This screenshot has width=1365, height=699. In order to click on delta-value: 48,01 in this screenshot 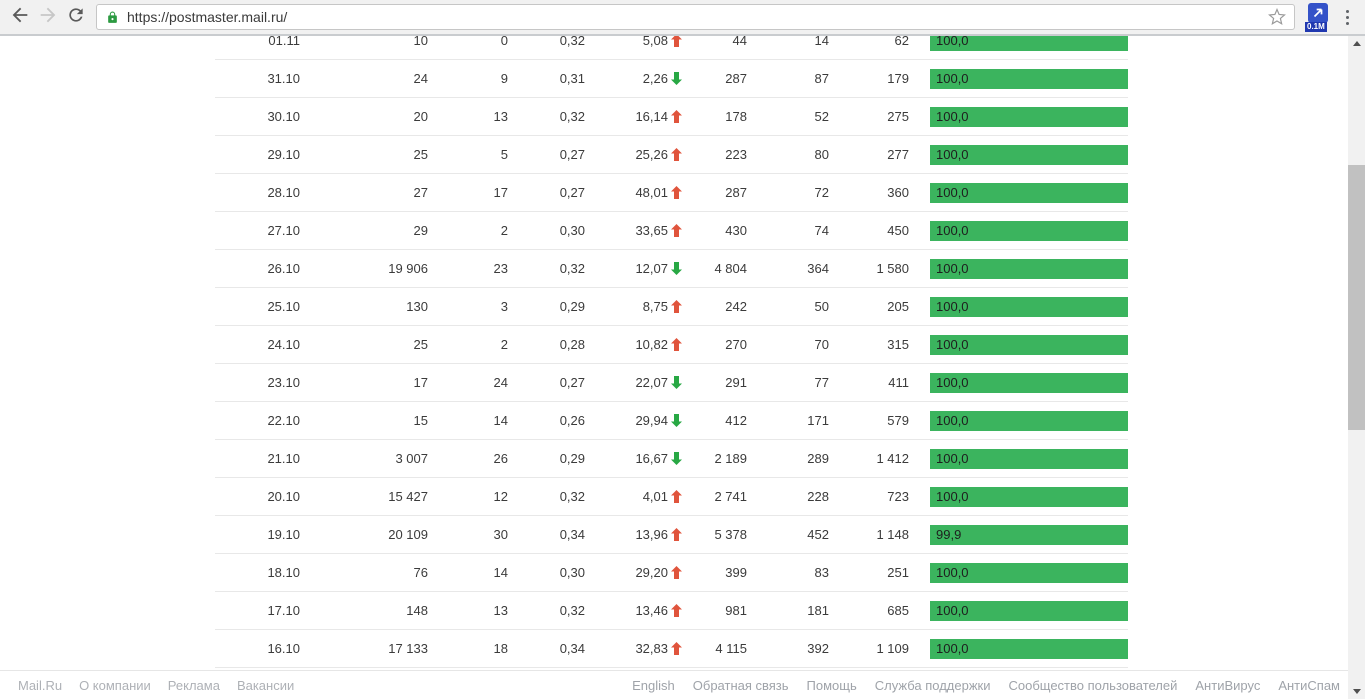, I will do `click(651, 192)`.